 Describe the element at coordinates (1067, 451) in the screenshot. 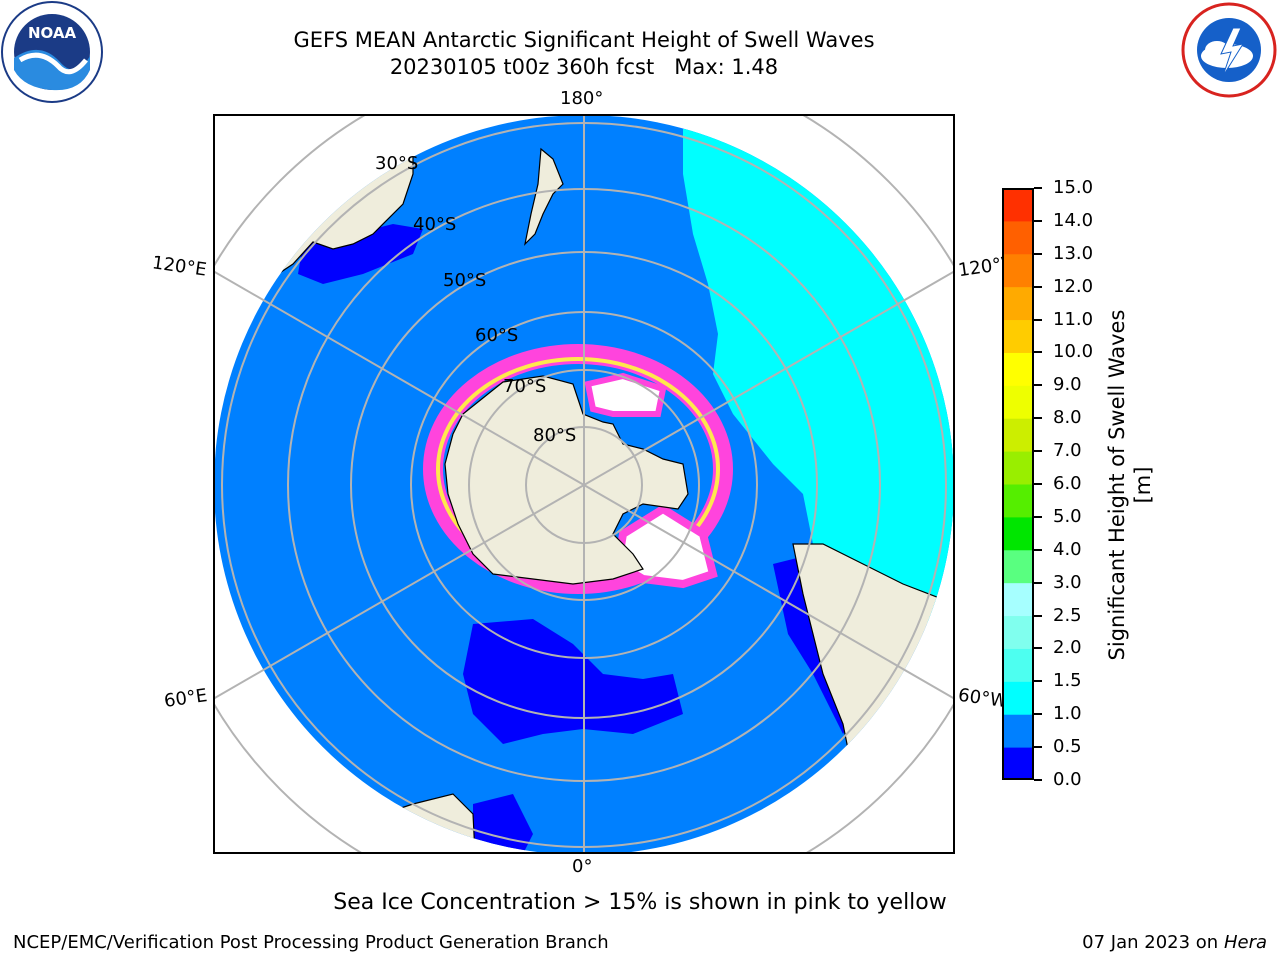

I see `colorbar-tick-label: 7.0` at that location.